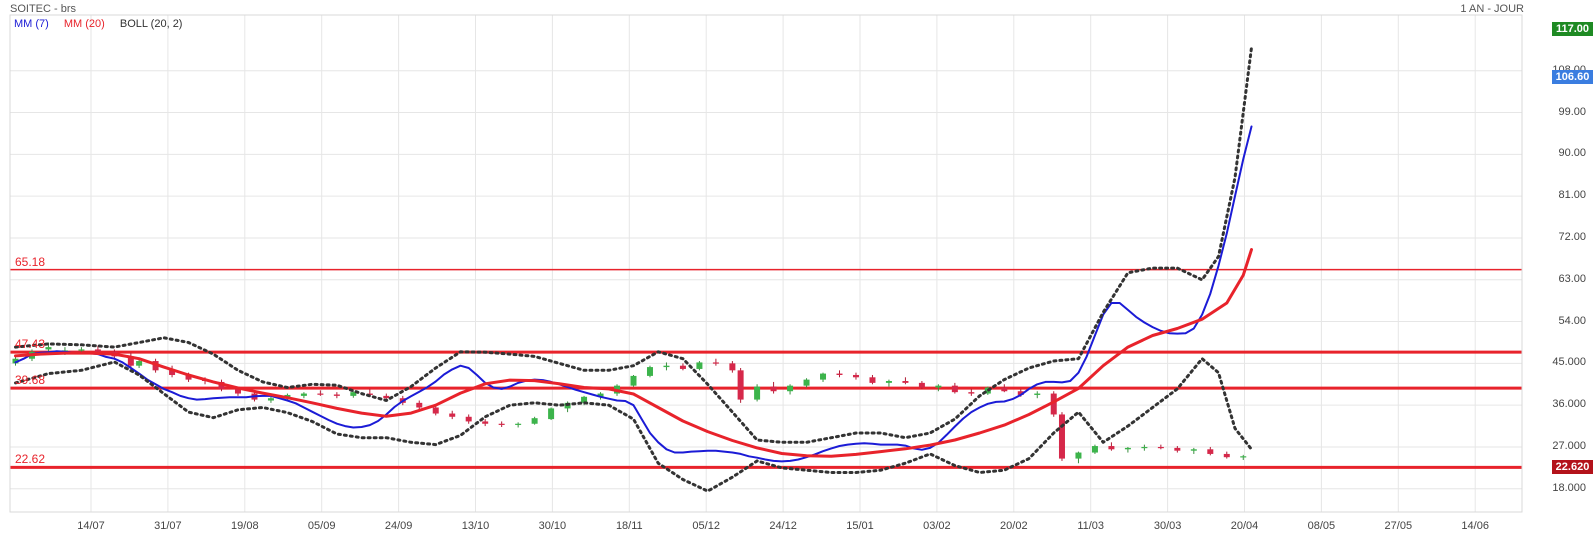  I want to click on level-label: 47.43, so click(30, 344).